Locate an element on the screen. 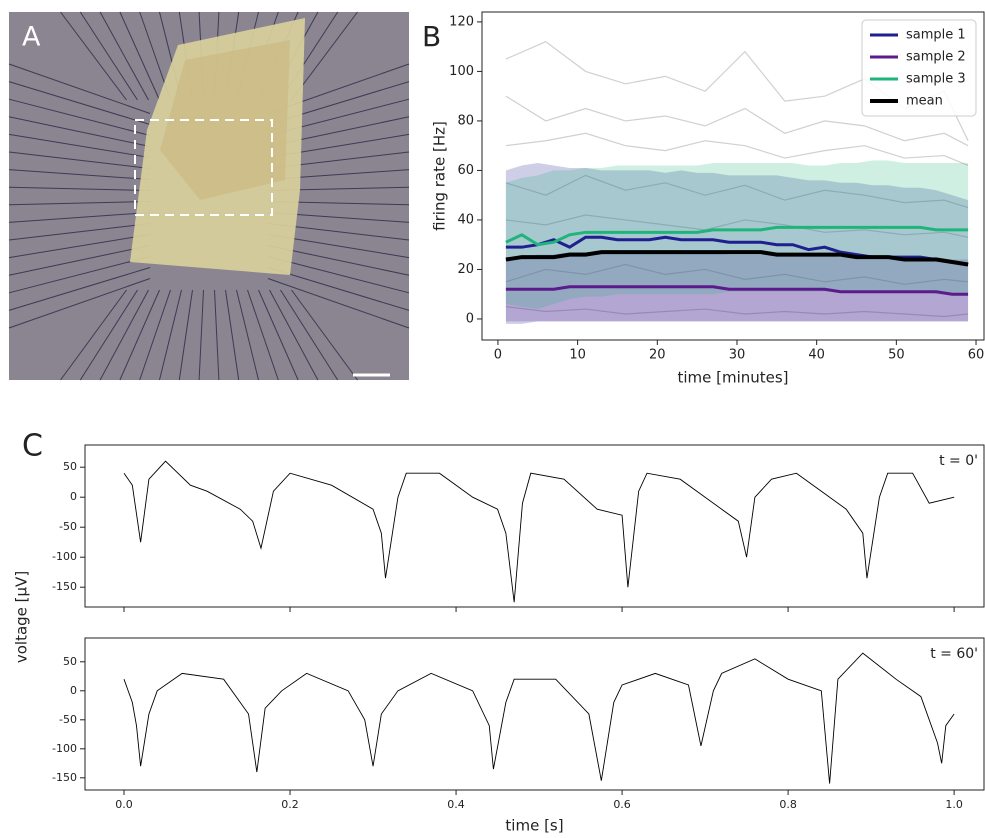 The width and height of the screenshot is (985, 838). x-tick-label: 0.6 is located at coordinates (622, 804).